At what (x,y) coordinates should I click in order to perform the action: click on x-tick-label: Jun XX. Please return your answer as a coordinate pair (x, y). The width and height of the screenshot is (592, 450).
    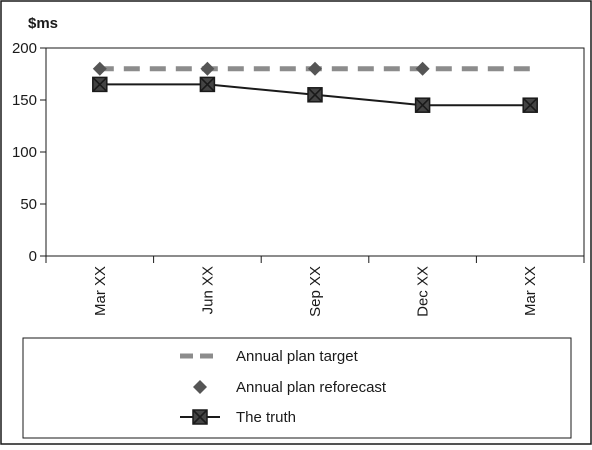
    Looking at the image, I should click on (207, 290).